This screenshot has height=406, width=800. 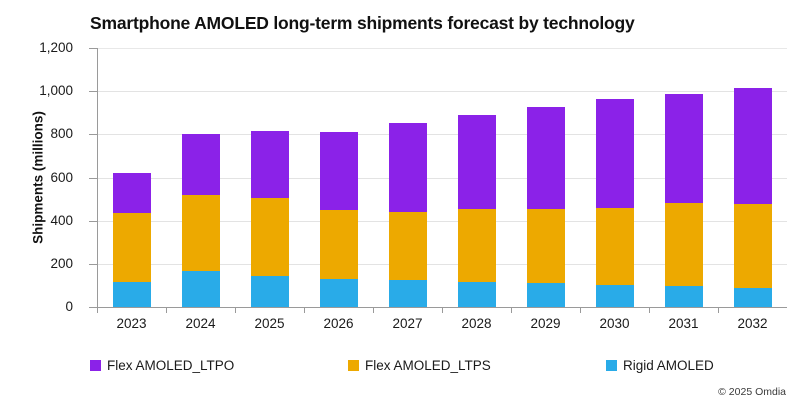 What do you see at coordinates (614, 323) in the screenshot?
I see `x-tick-label: 2030` at bounding box center [614, 323].